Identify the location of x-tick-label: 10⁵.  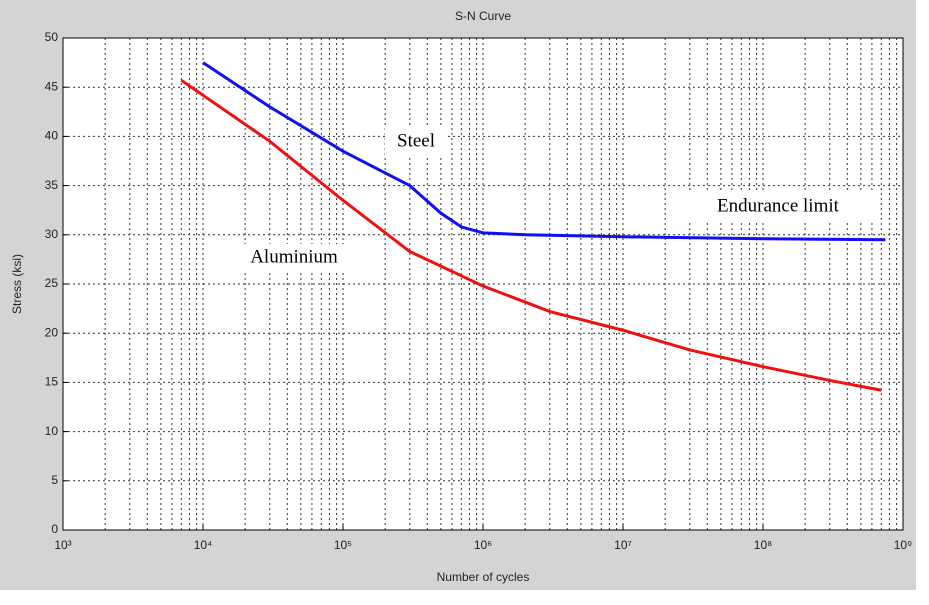
(343, 545).